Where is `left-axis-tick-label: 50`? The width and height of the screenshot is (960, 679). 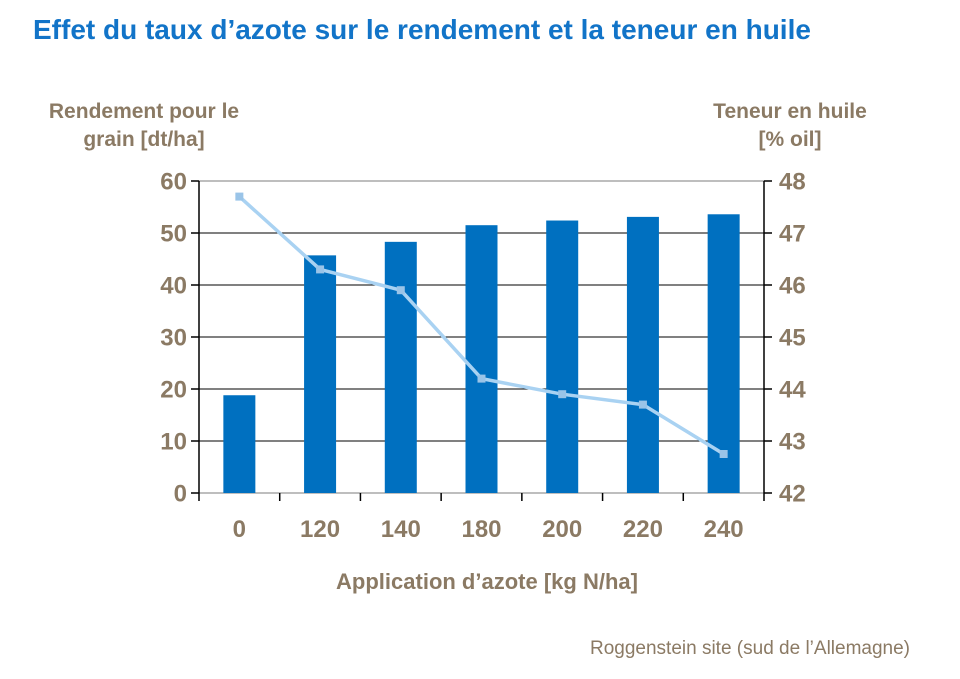
left-axis-tick-label: 50 is located at coordinates (173, 234).